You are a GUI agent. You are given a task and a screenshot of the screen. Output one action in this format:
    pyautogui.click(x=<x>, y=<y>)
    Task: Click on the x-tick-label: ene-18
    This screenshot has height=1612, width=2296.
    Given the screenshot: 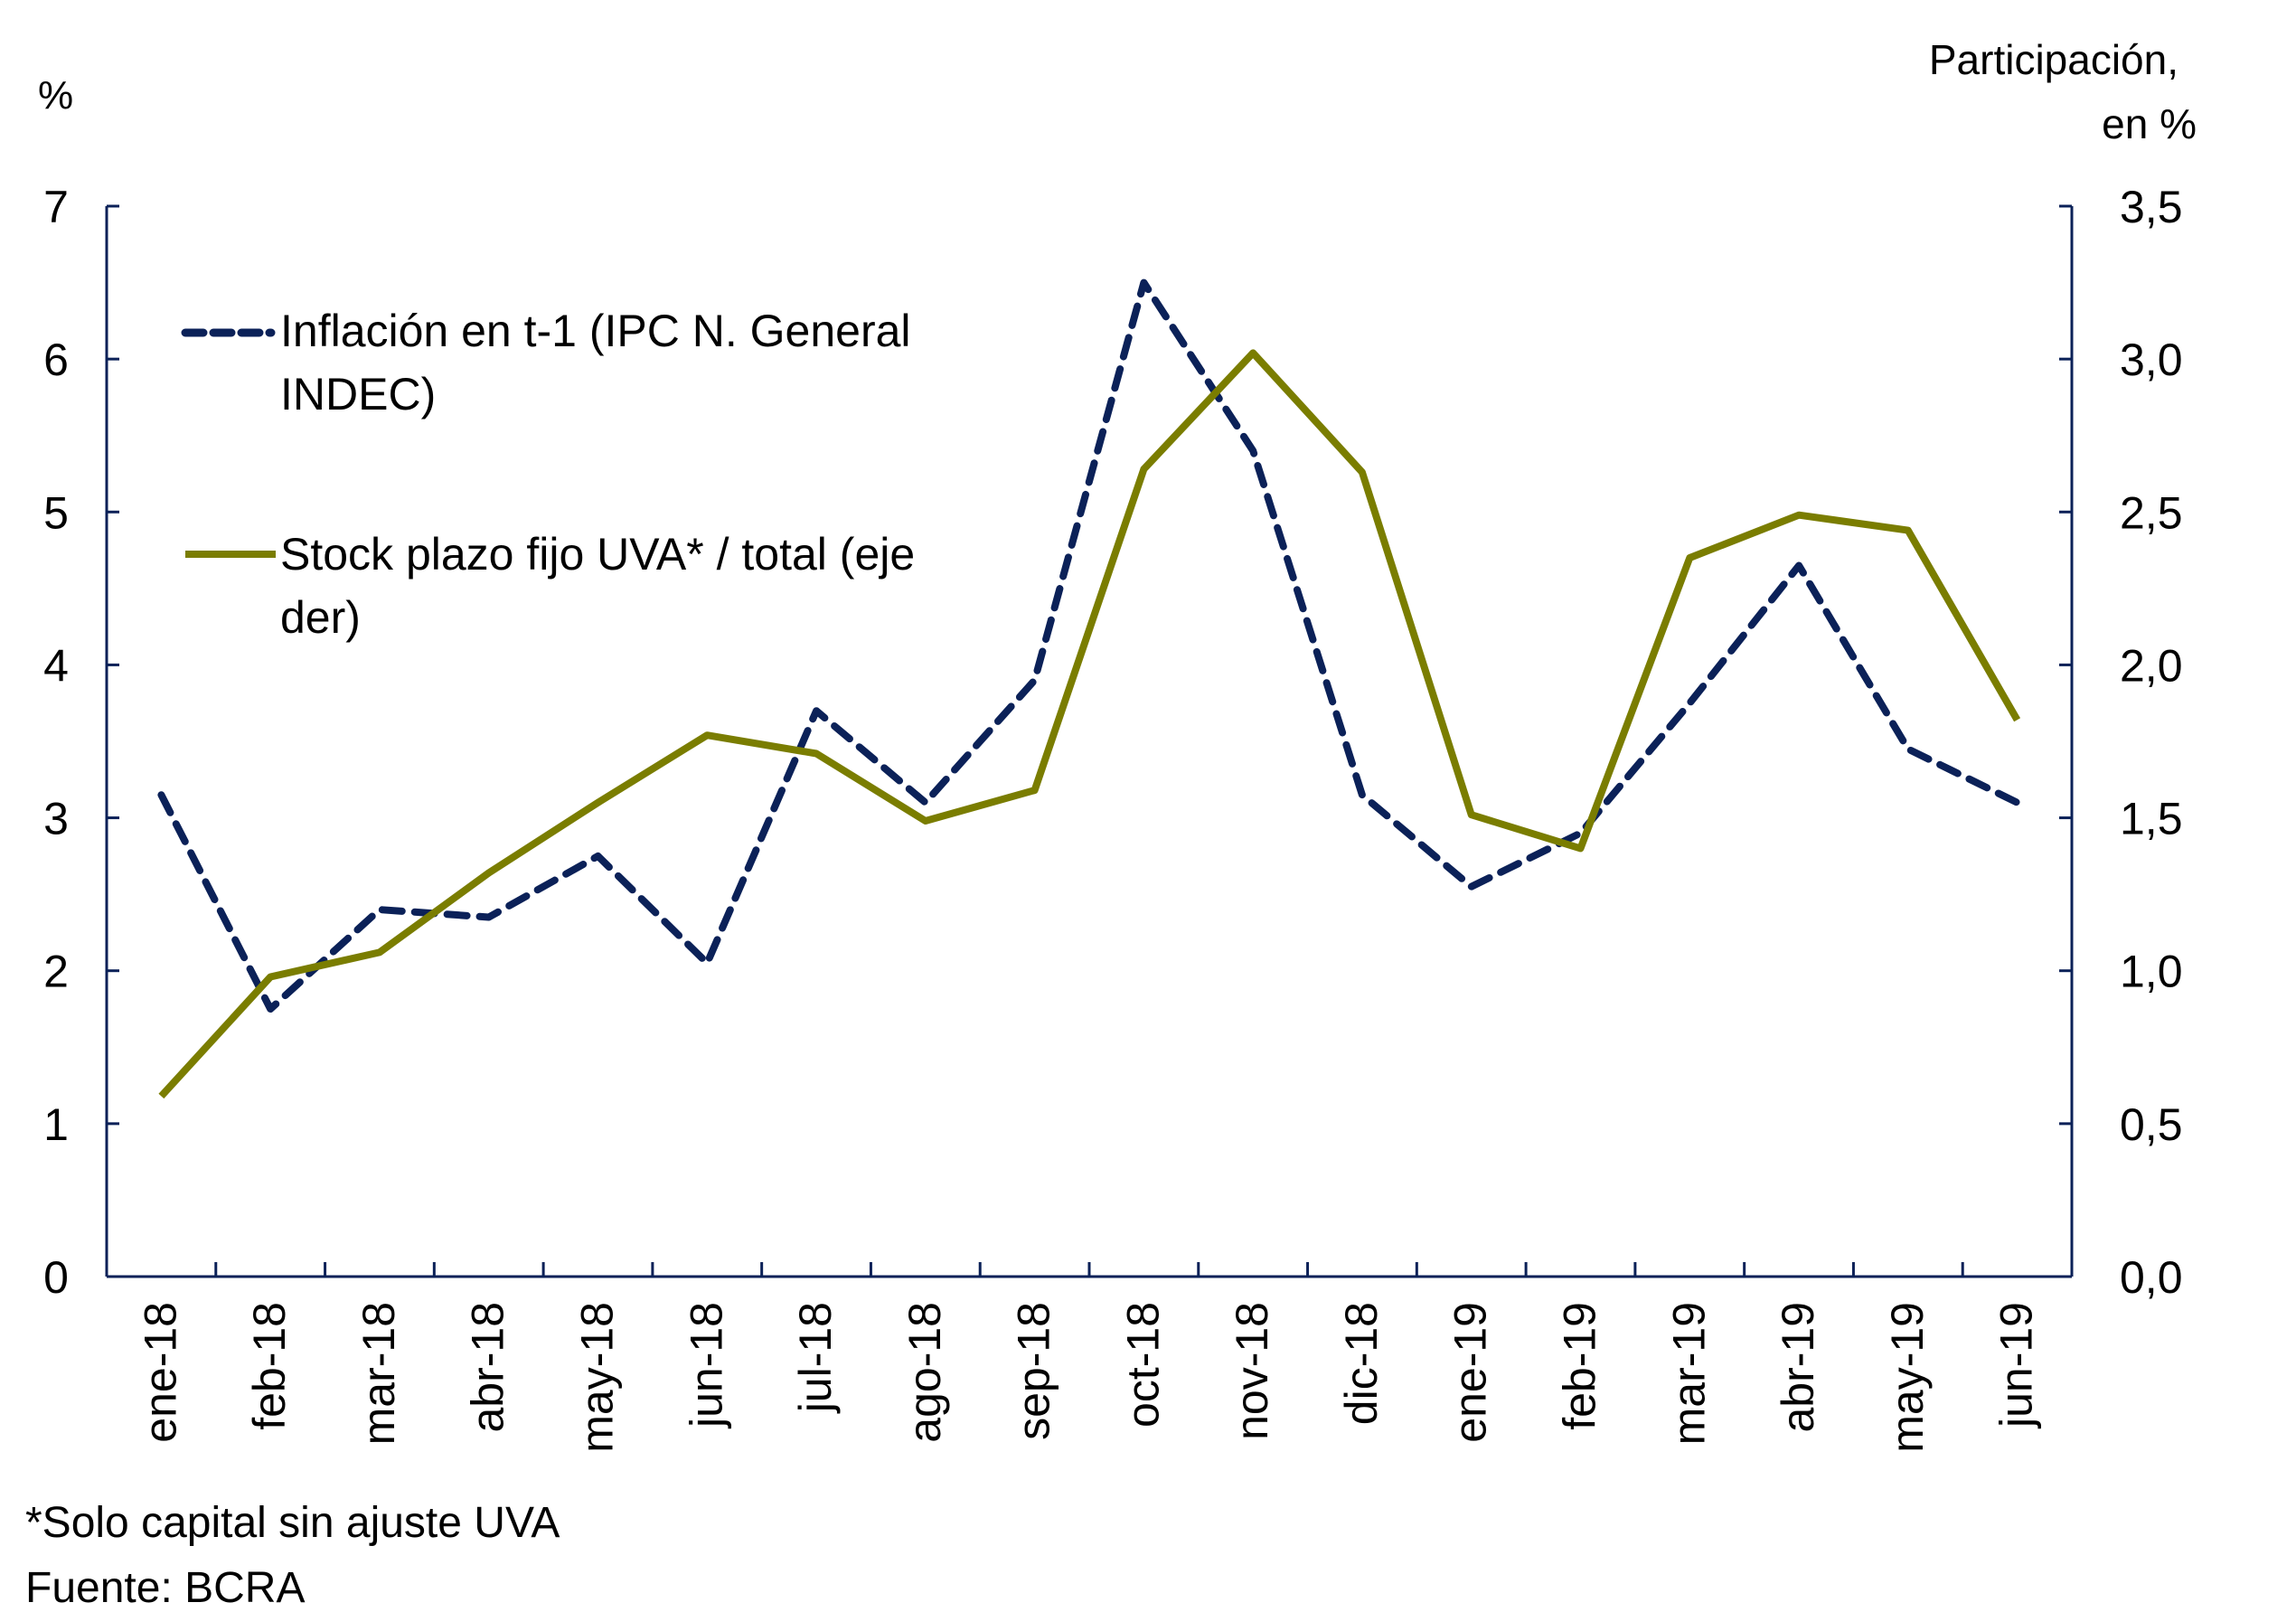 What is the action you would take?
    pyautogui.click(x=160, y=1372)
    